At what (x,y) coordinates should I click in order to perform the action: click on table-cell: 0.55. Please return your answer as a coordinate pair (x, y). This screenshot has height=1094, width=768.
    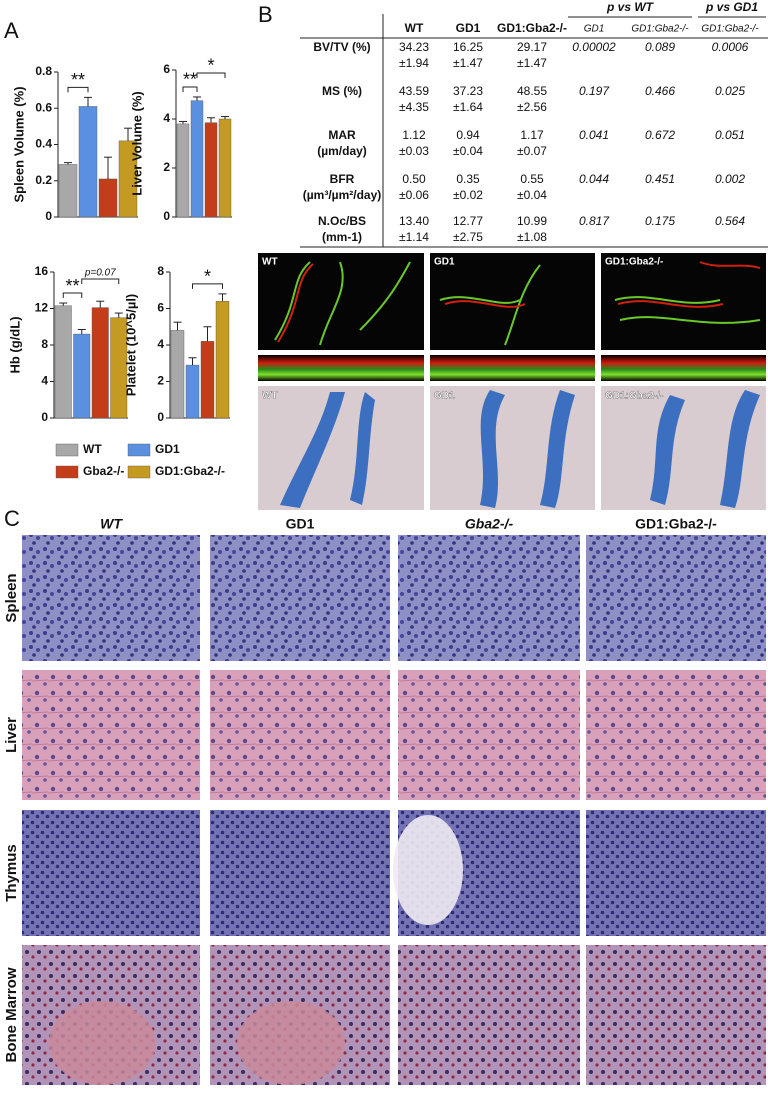
    Looking at the image, I should click on (532, 179).